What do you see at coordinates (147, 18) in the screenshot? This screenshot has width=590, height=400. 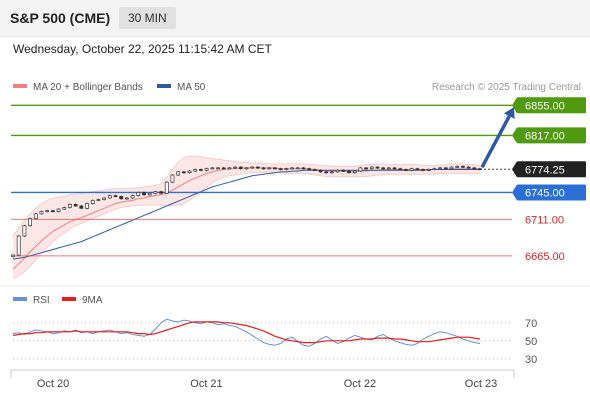 I see `timeframe-badge: 30 MIN` at bounding box center [147, 18].